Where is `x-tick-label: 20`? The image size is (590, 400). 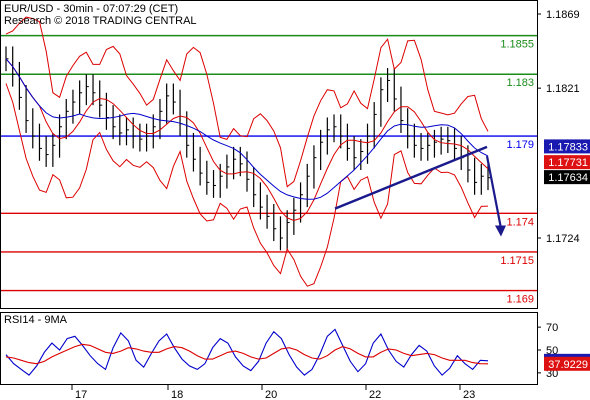
x-tick-label: 20 is located at coordinates (271, 394).